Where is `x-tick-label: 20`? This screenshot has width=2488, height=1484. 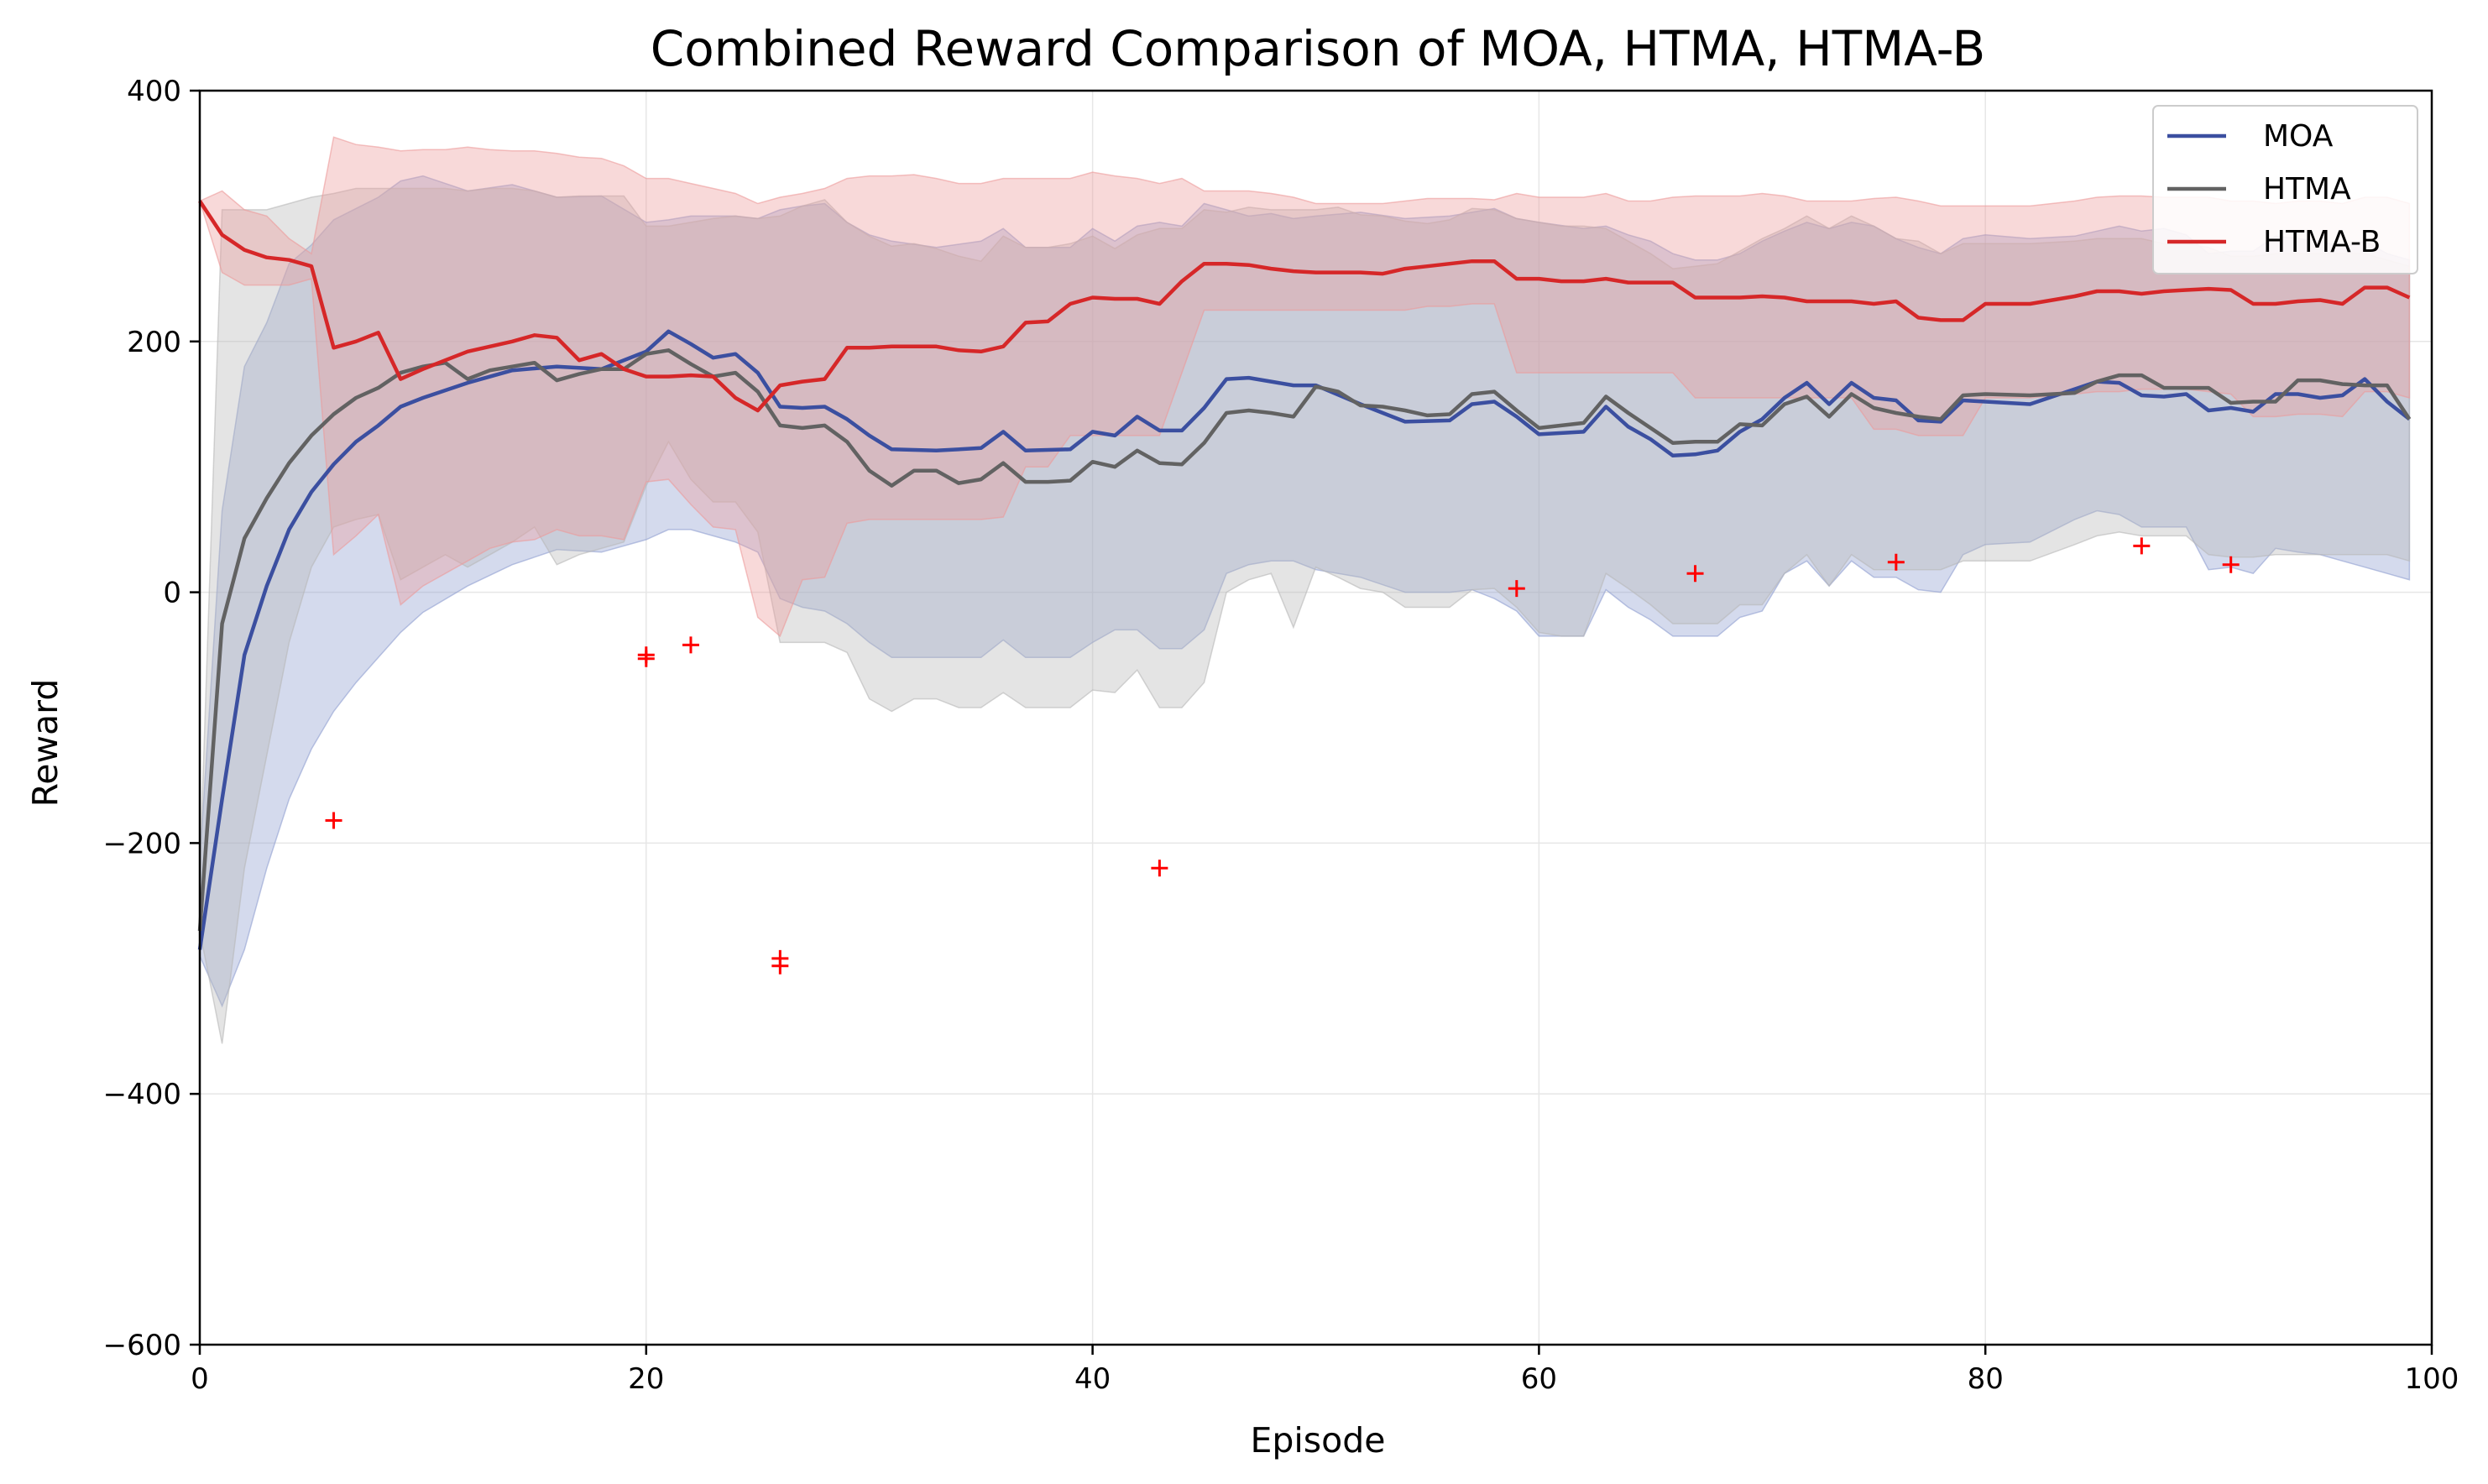
x-tick-label: 20 is located at coordinates (646, 1379).